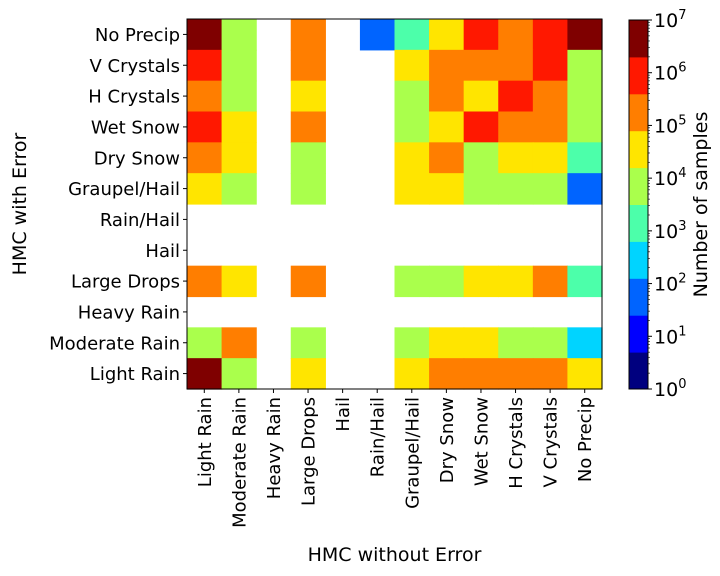 This screenshot has width=720, height=576. What do you see at coordinates (412, 453) in the screenshot?
I see `x-tick-label: Graupel/Hail` at bounding box center [412, 453].